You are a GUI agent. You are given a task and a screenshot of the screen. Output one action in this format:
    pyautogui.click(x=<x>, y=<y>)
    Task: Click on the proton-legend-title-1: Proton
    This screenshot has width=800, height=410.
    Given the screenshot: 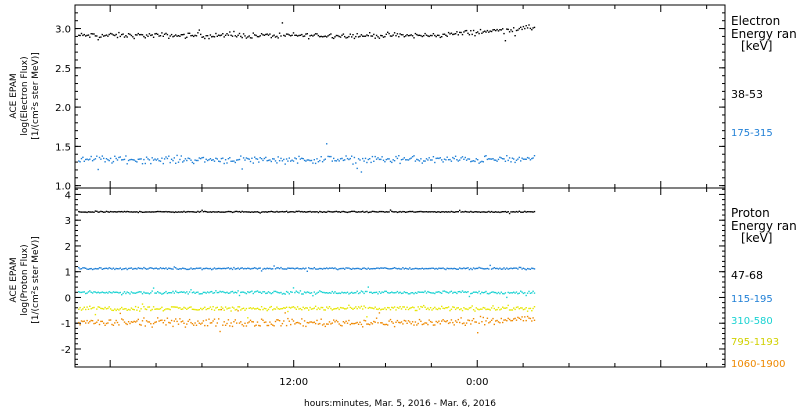 What is the action you would take?
    pyautogui.click(x=750, y=213)
    